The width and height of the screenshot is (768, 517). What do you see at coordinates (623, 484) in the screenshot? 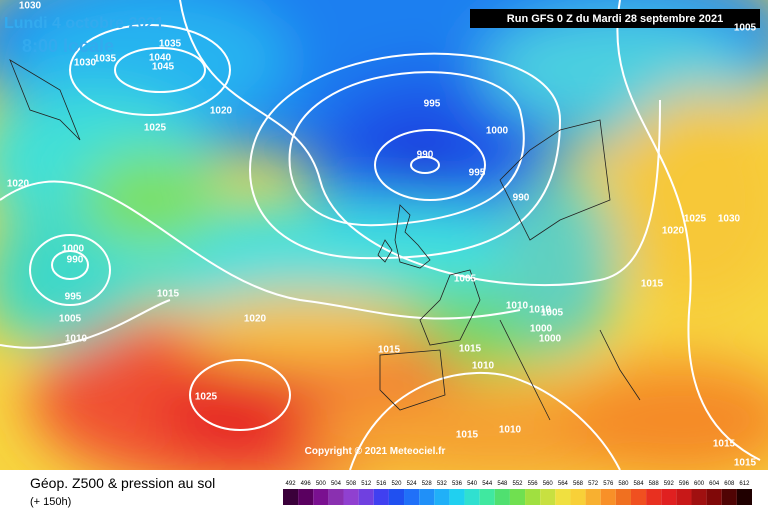
I see `colorbar-label: 580` at bounding box center [623, 484].